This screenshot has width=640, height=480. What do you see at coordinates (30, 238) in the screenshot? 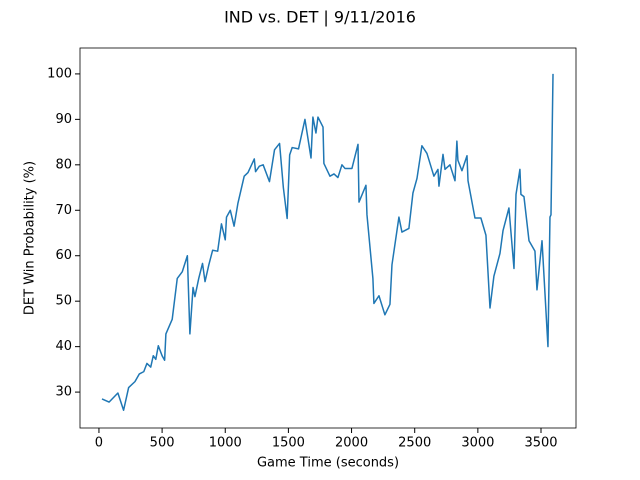
I see `y-axis-label: DET Win Probability (%)` at bounding box center [30, 238].